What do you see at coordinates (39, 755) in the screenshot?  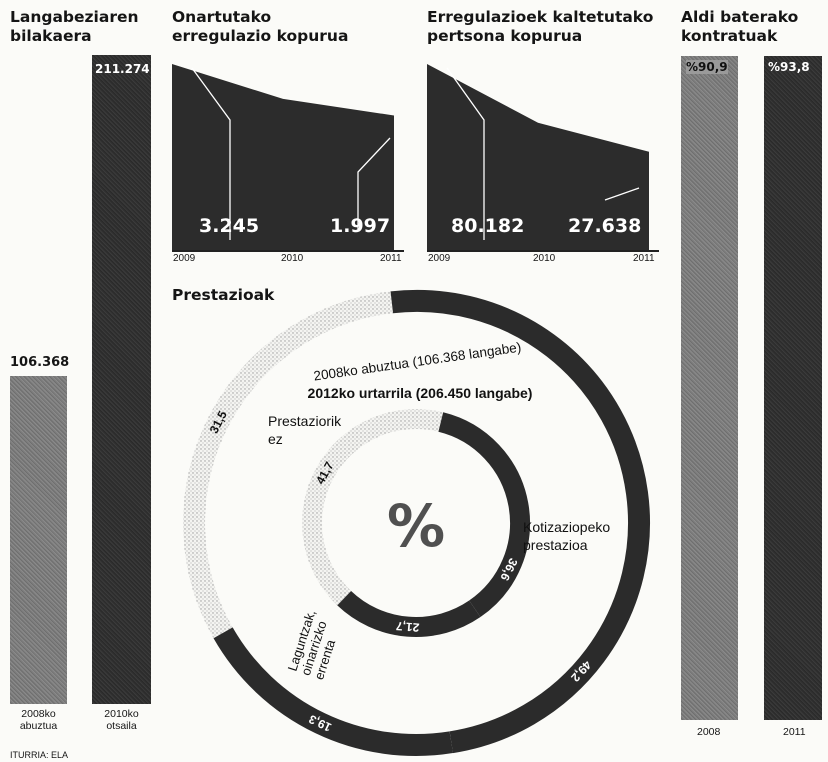 I see `source-note: ITURRIA: ELA` at bounding box center [39, 755].